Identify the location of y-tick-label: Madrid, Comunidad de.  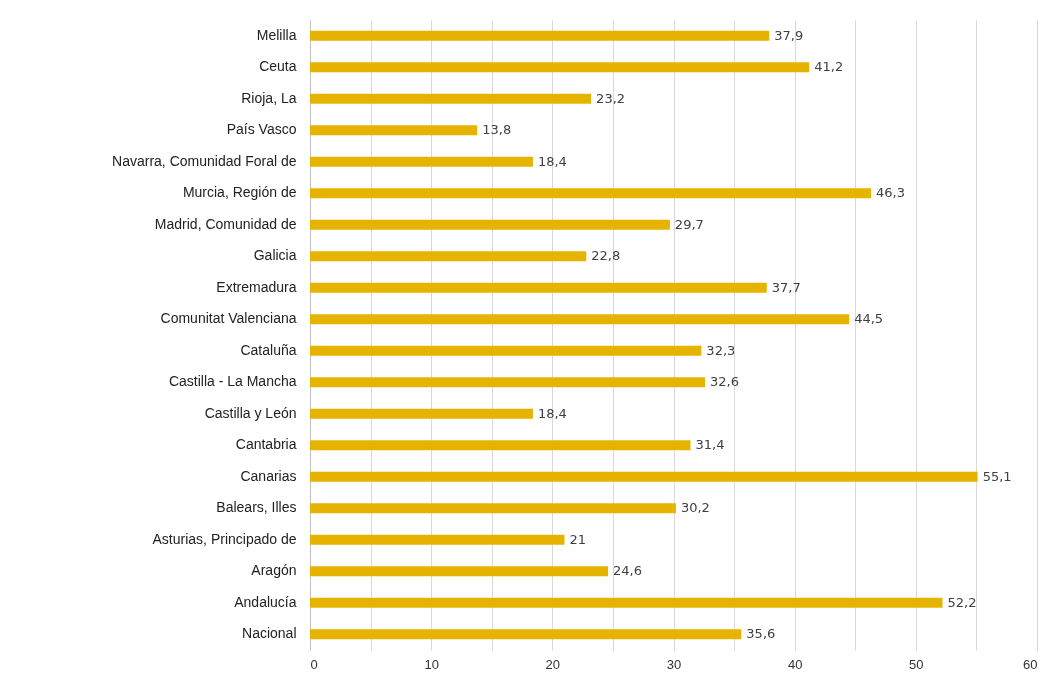
(225, 223).